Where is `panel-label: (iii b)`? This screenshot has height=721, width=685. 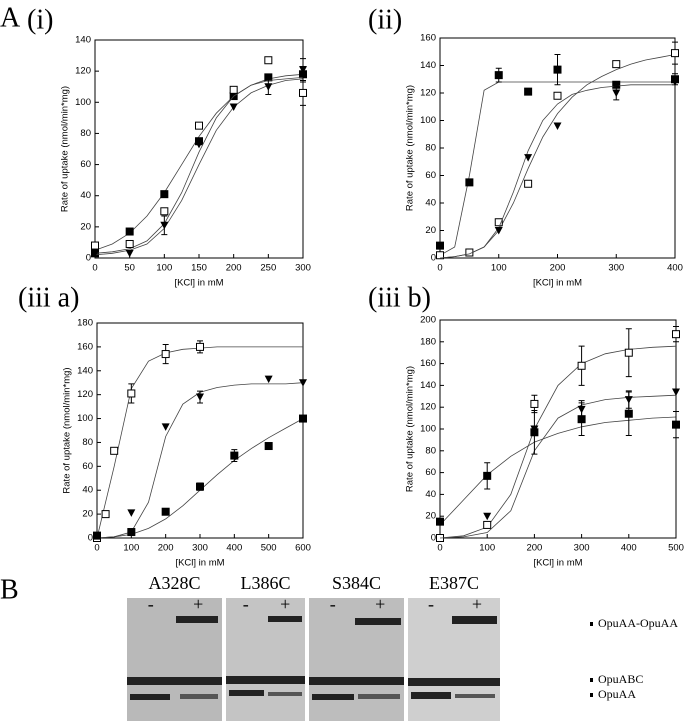 panel-label: (iii b) is located at coordinates (399, 297).